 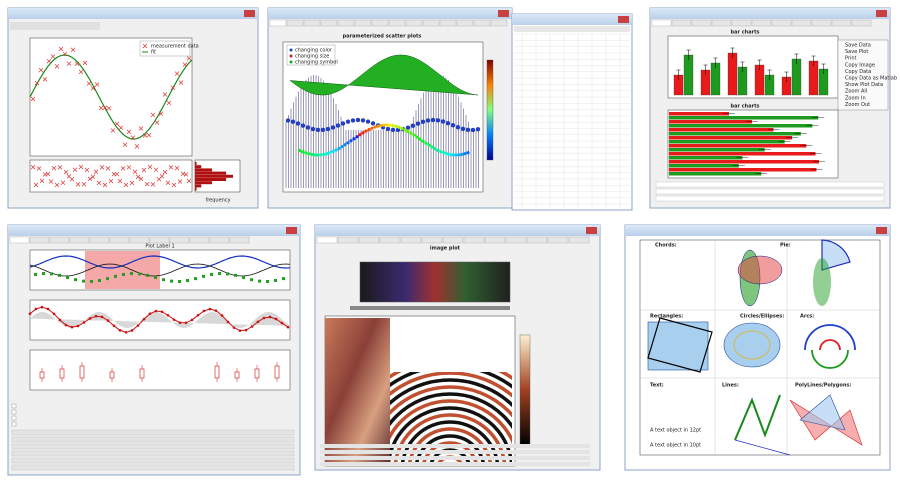 What do you see at coordinates (715, 174) in the screenshot?
I see `bar` at bounding box center [715, 174].